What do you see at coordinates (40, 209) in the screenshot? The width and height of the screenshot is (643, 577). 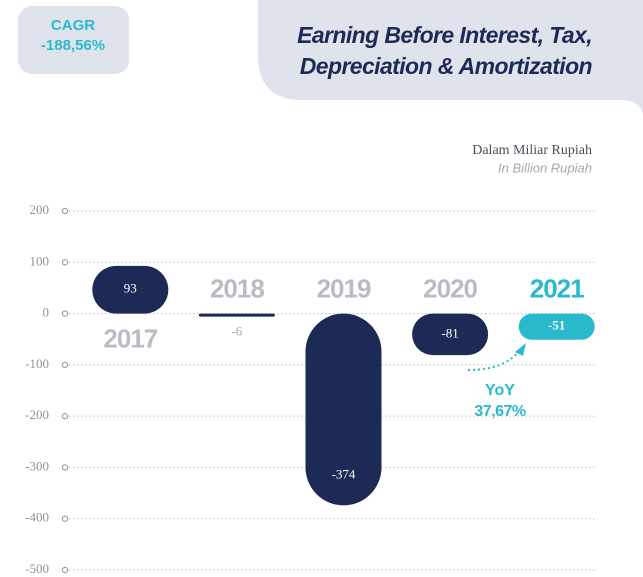 I see `y-tick-label: 200` at bounding box center [40, 209].